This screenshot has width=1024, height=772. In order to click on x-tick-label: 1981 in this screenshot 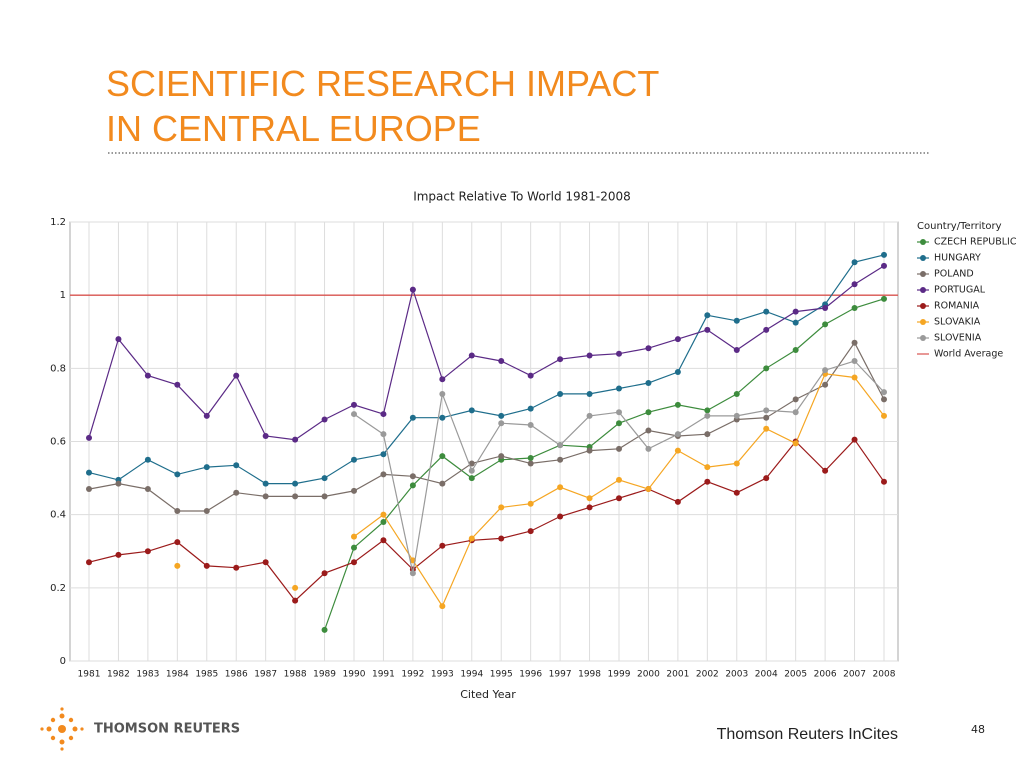, I will do `click(89, 675)`.